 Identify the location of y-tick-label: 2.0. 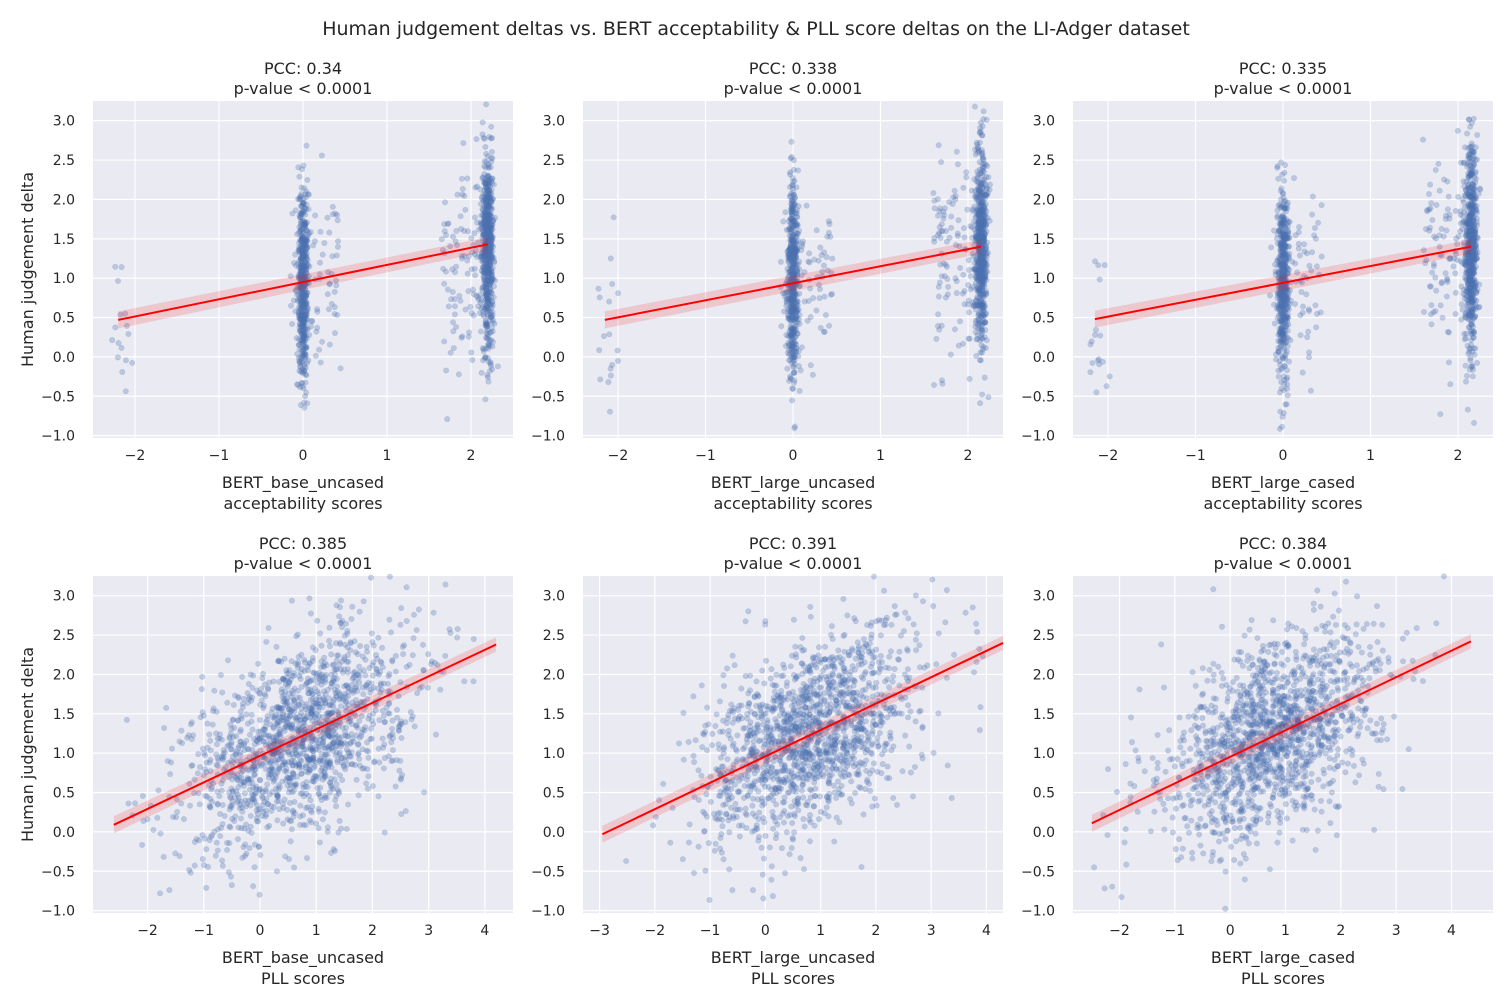
(64, 675).